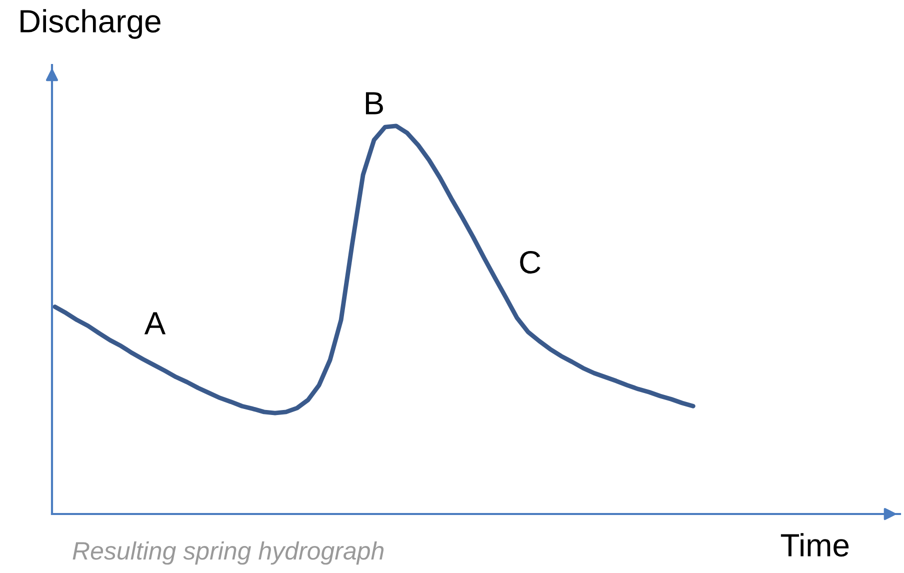 The width and height of the screenshot is (904, 573). I want to click on text: B, so click(374, 103).